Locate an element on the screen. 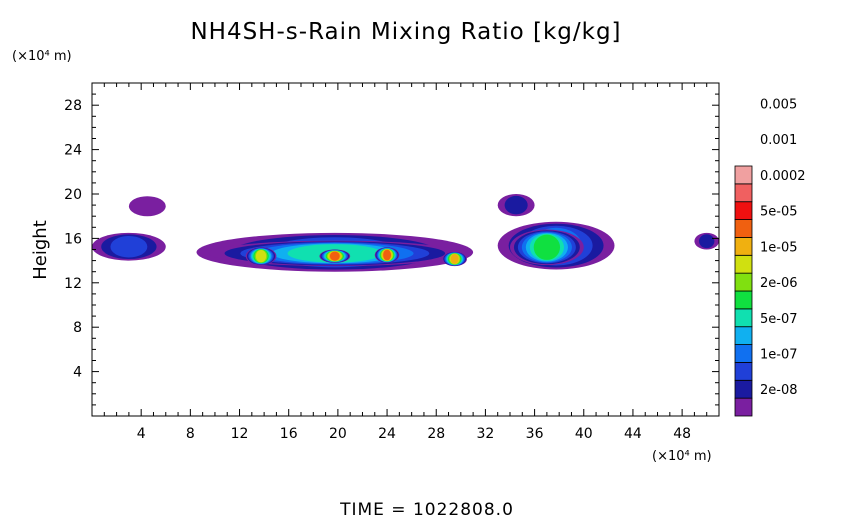  y-tick-label: 20 is located at coordinates (73, 195).